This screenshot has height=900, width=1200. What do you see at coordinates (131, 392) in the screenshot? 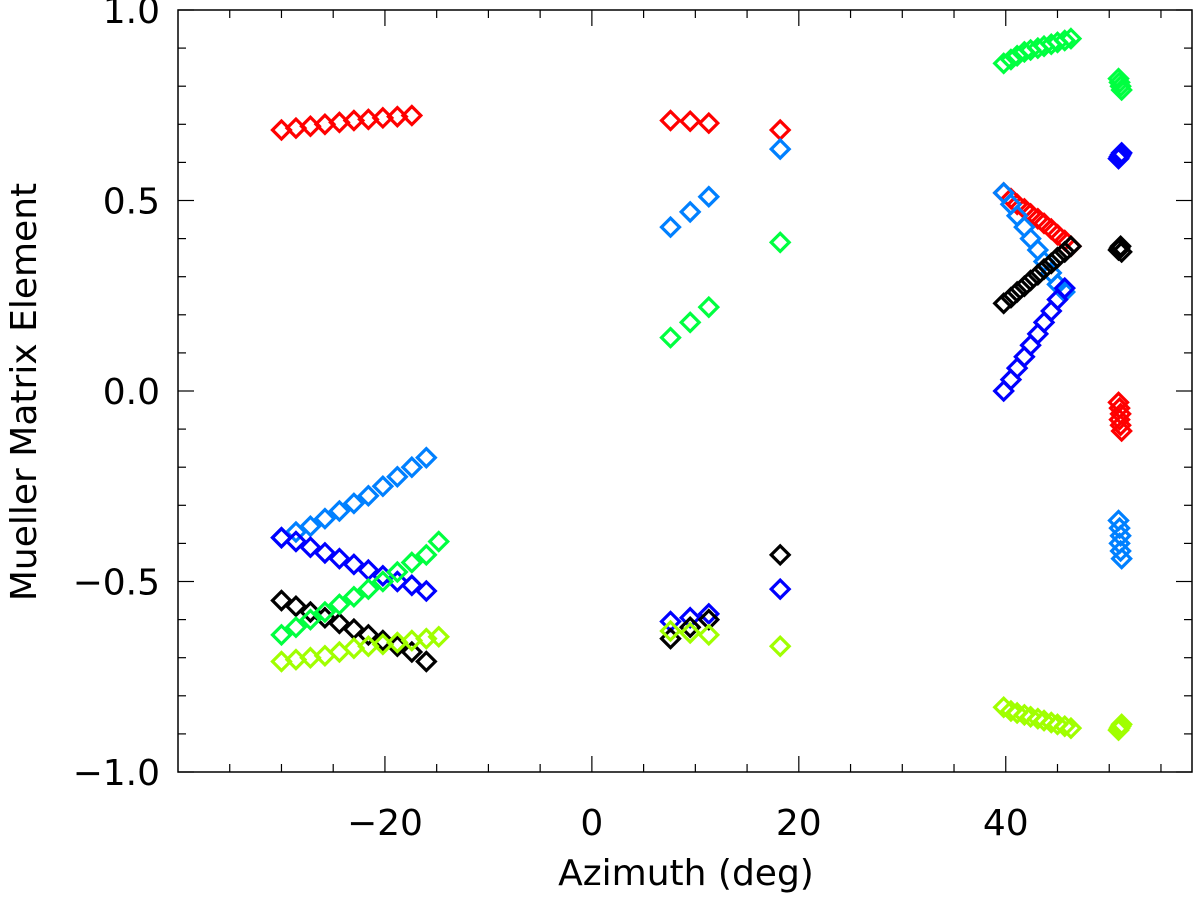
I see `y-tick-label: 0.0` at bounding box center [131, 392].